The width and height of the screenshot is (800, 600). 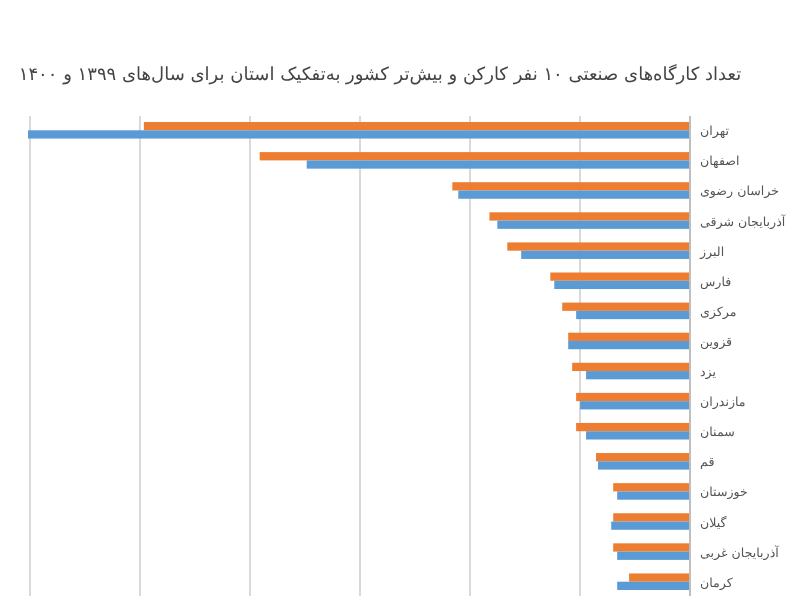 What do you see at coordinates (380, 74) in the screenshot?
I see `chart-title: تعداد کارگاه‌های صنعتی ۱۰ نفر کارکن و بیش‌تر کشور به‌تفکیک استان برای سال‌های ۱۳۹۹ و ۱۴۰۰` at bounding box center [380, 74].